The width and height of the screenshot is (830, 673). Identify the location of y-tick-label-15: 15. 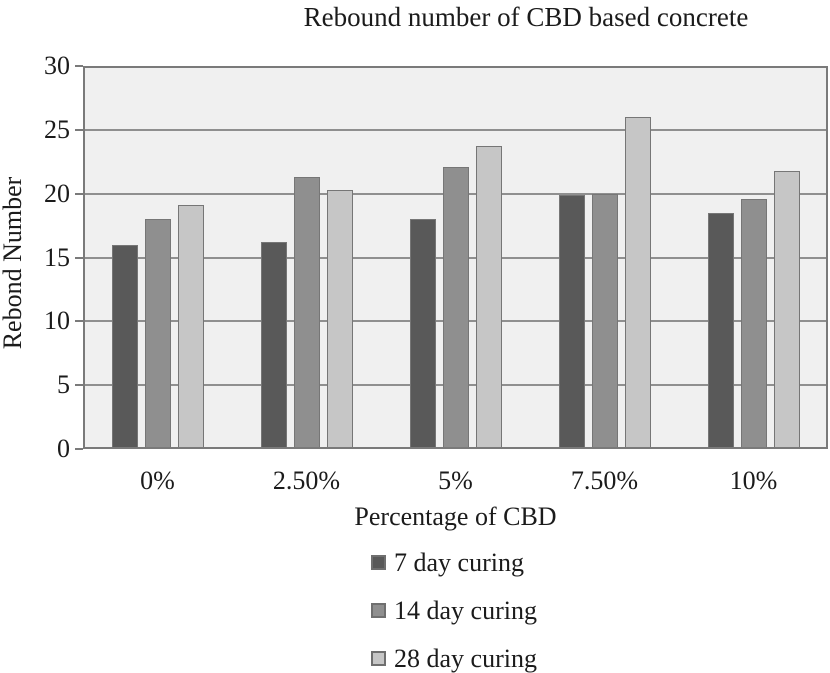
(57, 257).